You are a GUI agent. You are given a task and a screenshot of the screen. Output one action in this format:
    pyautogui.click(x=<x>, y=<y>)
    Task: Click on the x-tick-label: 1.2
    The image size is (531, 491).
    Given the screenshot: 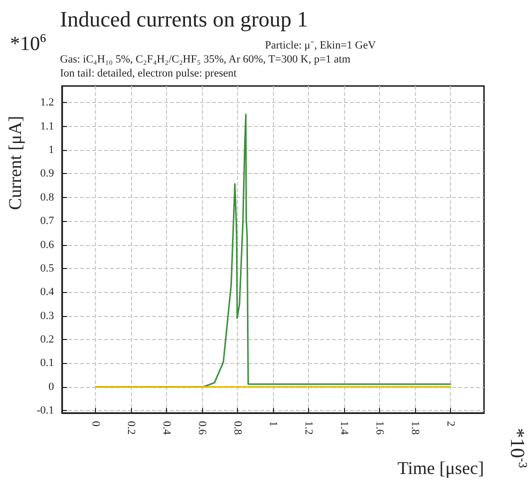 What is the action you would take?
    pyautogui.click(x=308, y=428)
    